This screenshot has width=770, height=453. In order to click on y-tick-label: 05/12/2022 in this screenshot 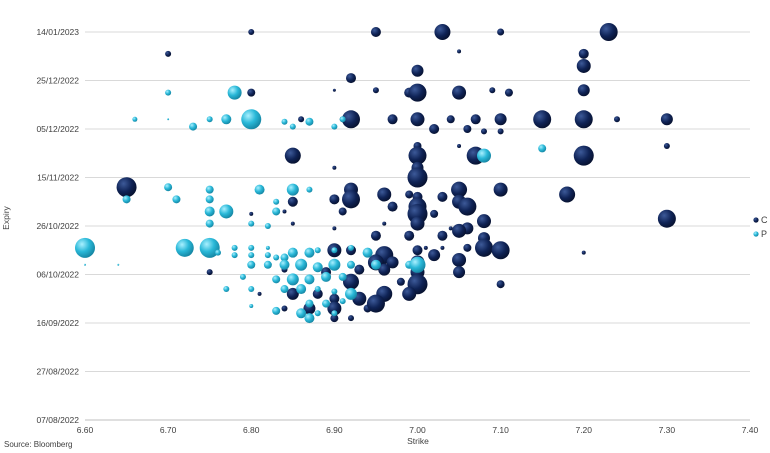, I will do `click(57, 129)`.